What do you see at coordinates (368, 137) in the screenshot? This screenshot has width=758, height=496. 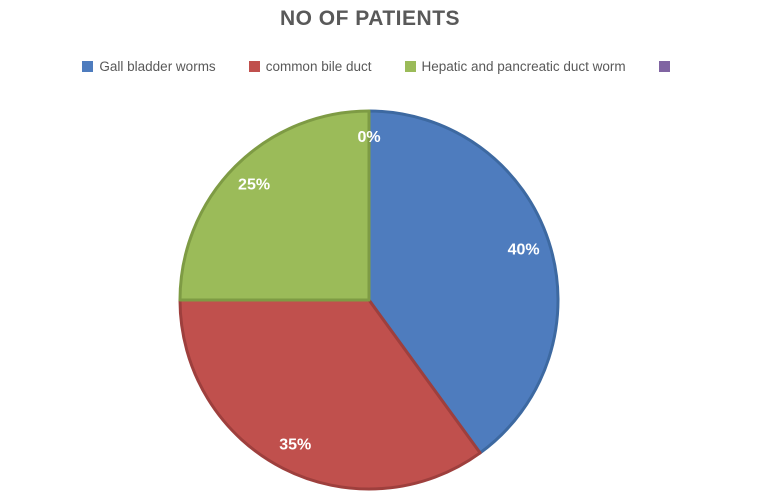 I see `pie-slice-label: 0%` at bounding box center [368, 137].